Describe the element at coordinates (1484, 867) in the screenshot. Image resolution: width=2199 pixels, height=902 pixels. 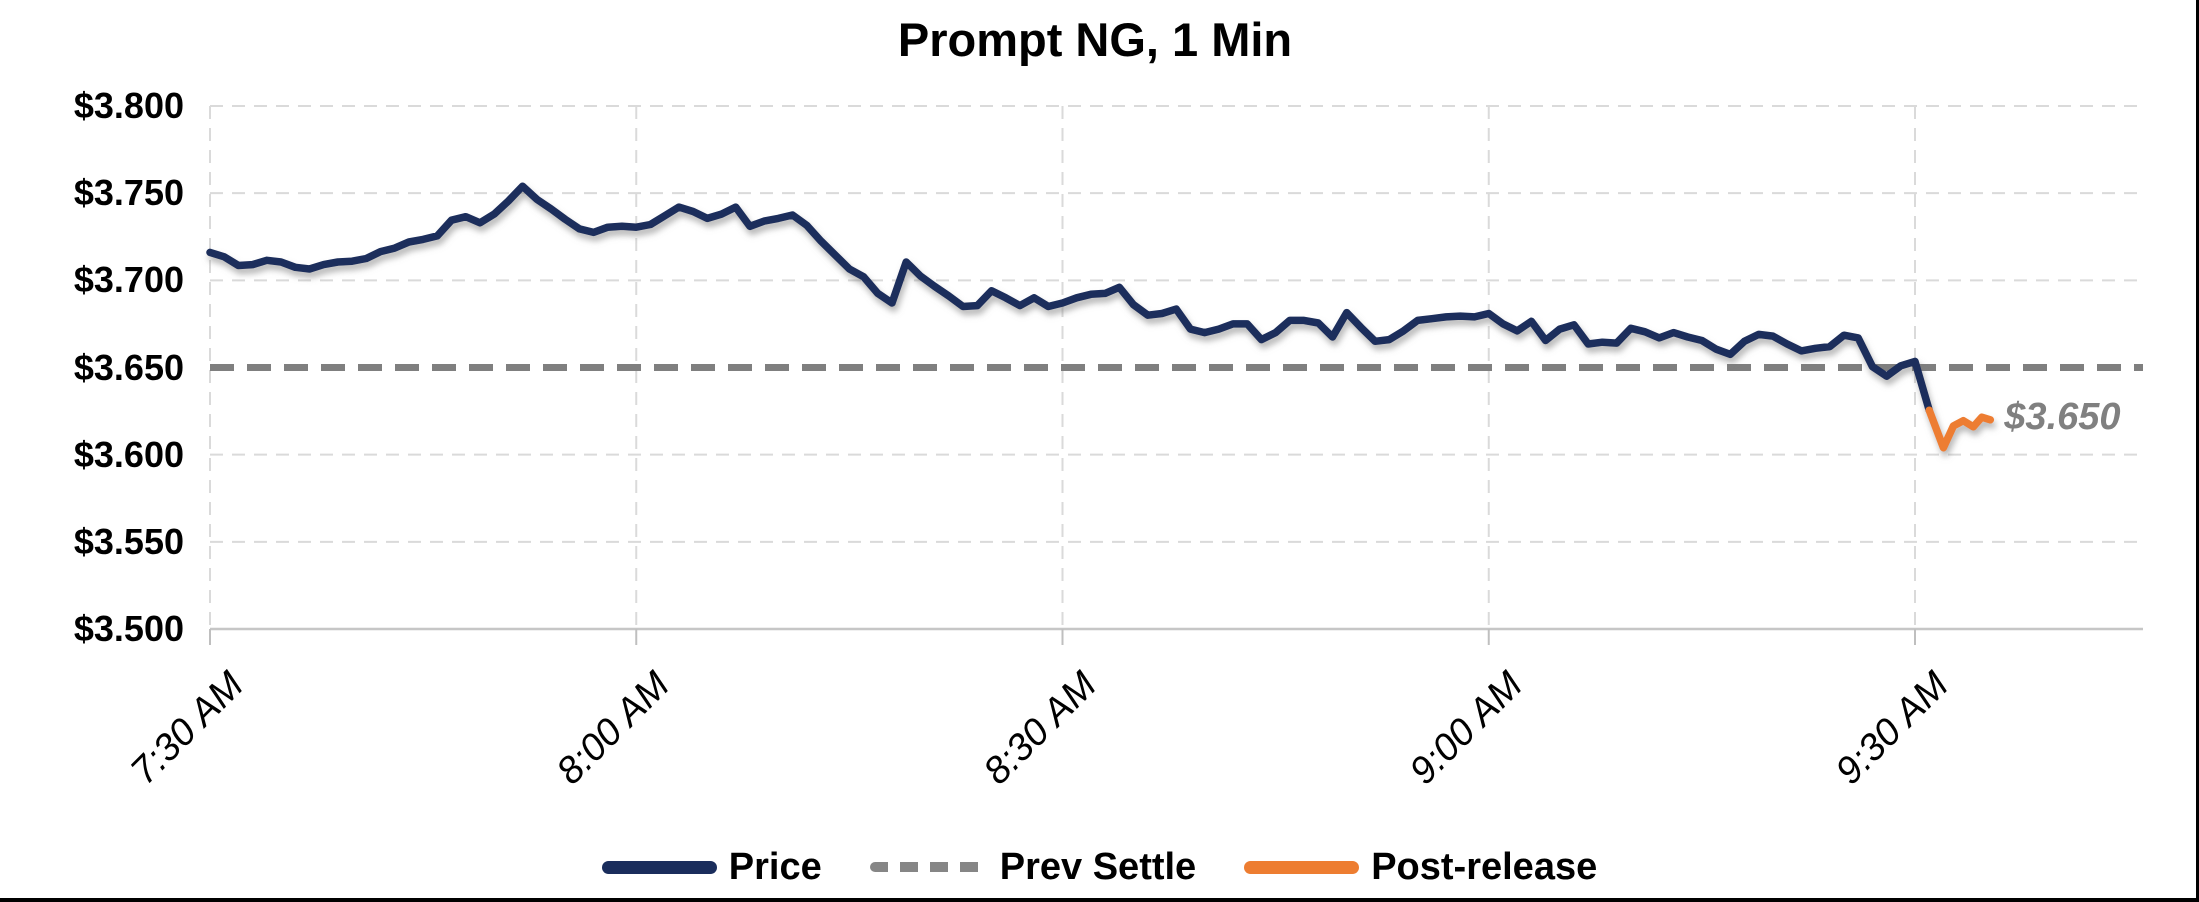
I see `legend-label-post-release: Post-release` at that location.